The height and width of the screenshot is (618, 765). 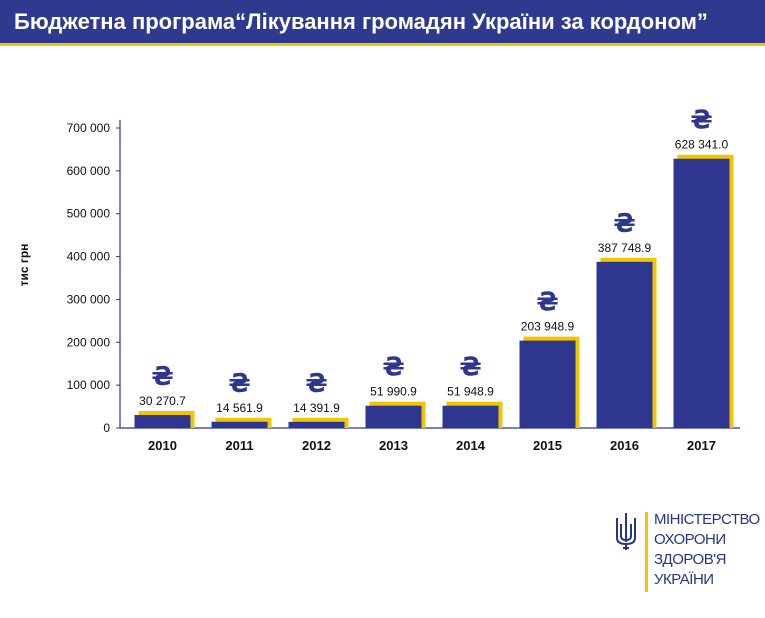 What do you see at coordinates (162, 445) in the screenshot?
I see `x-tick-label: 2010` at bounding box center [162, 445].